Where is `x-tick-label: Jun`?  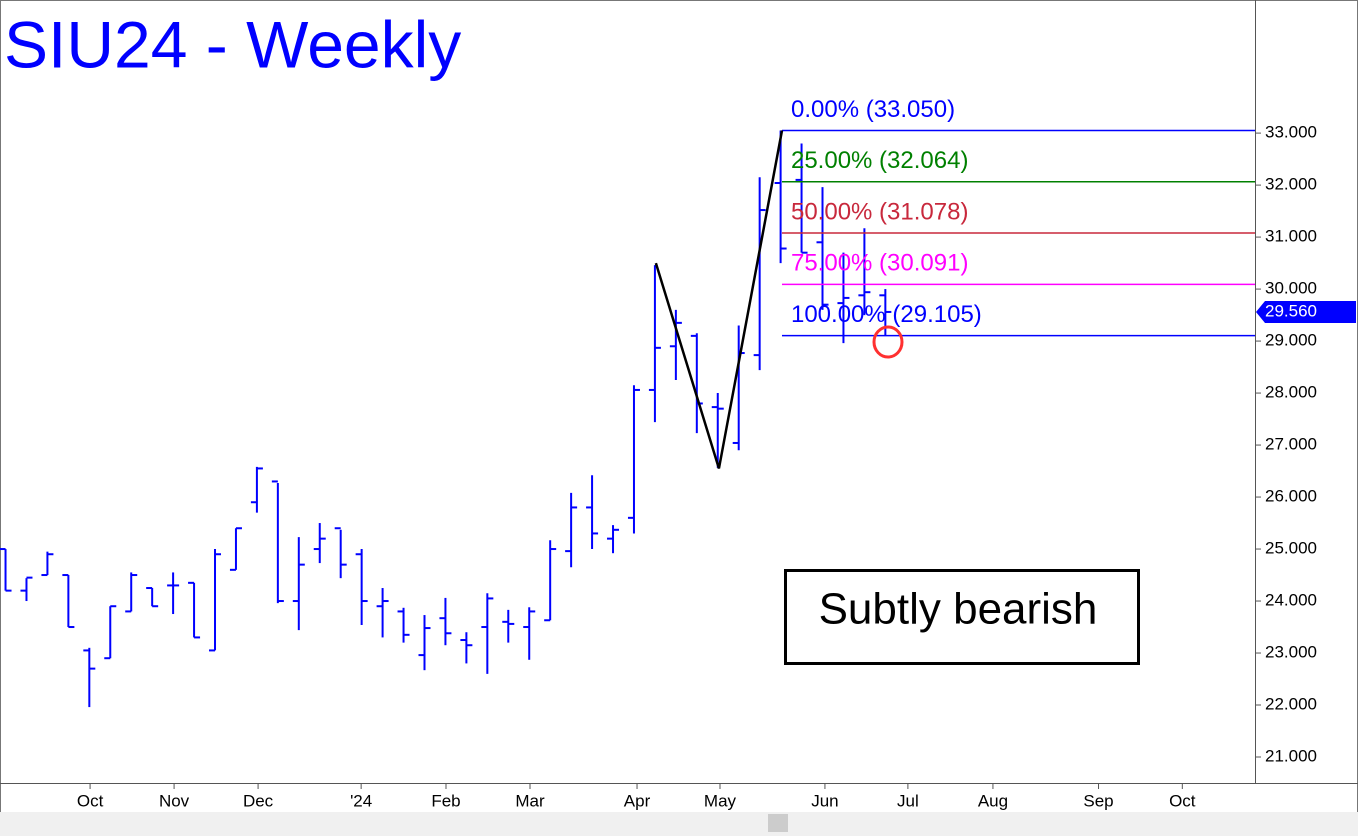
x-tick-label: Jun is located at coordinates (824, 800).